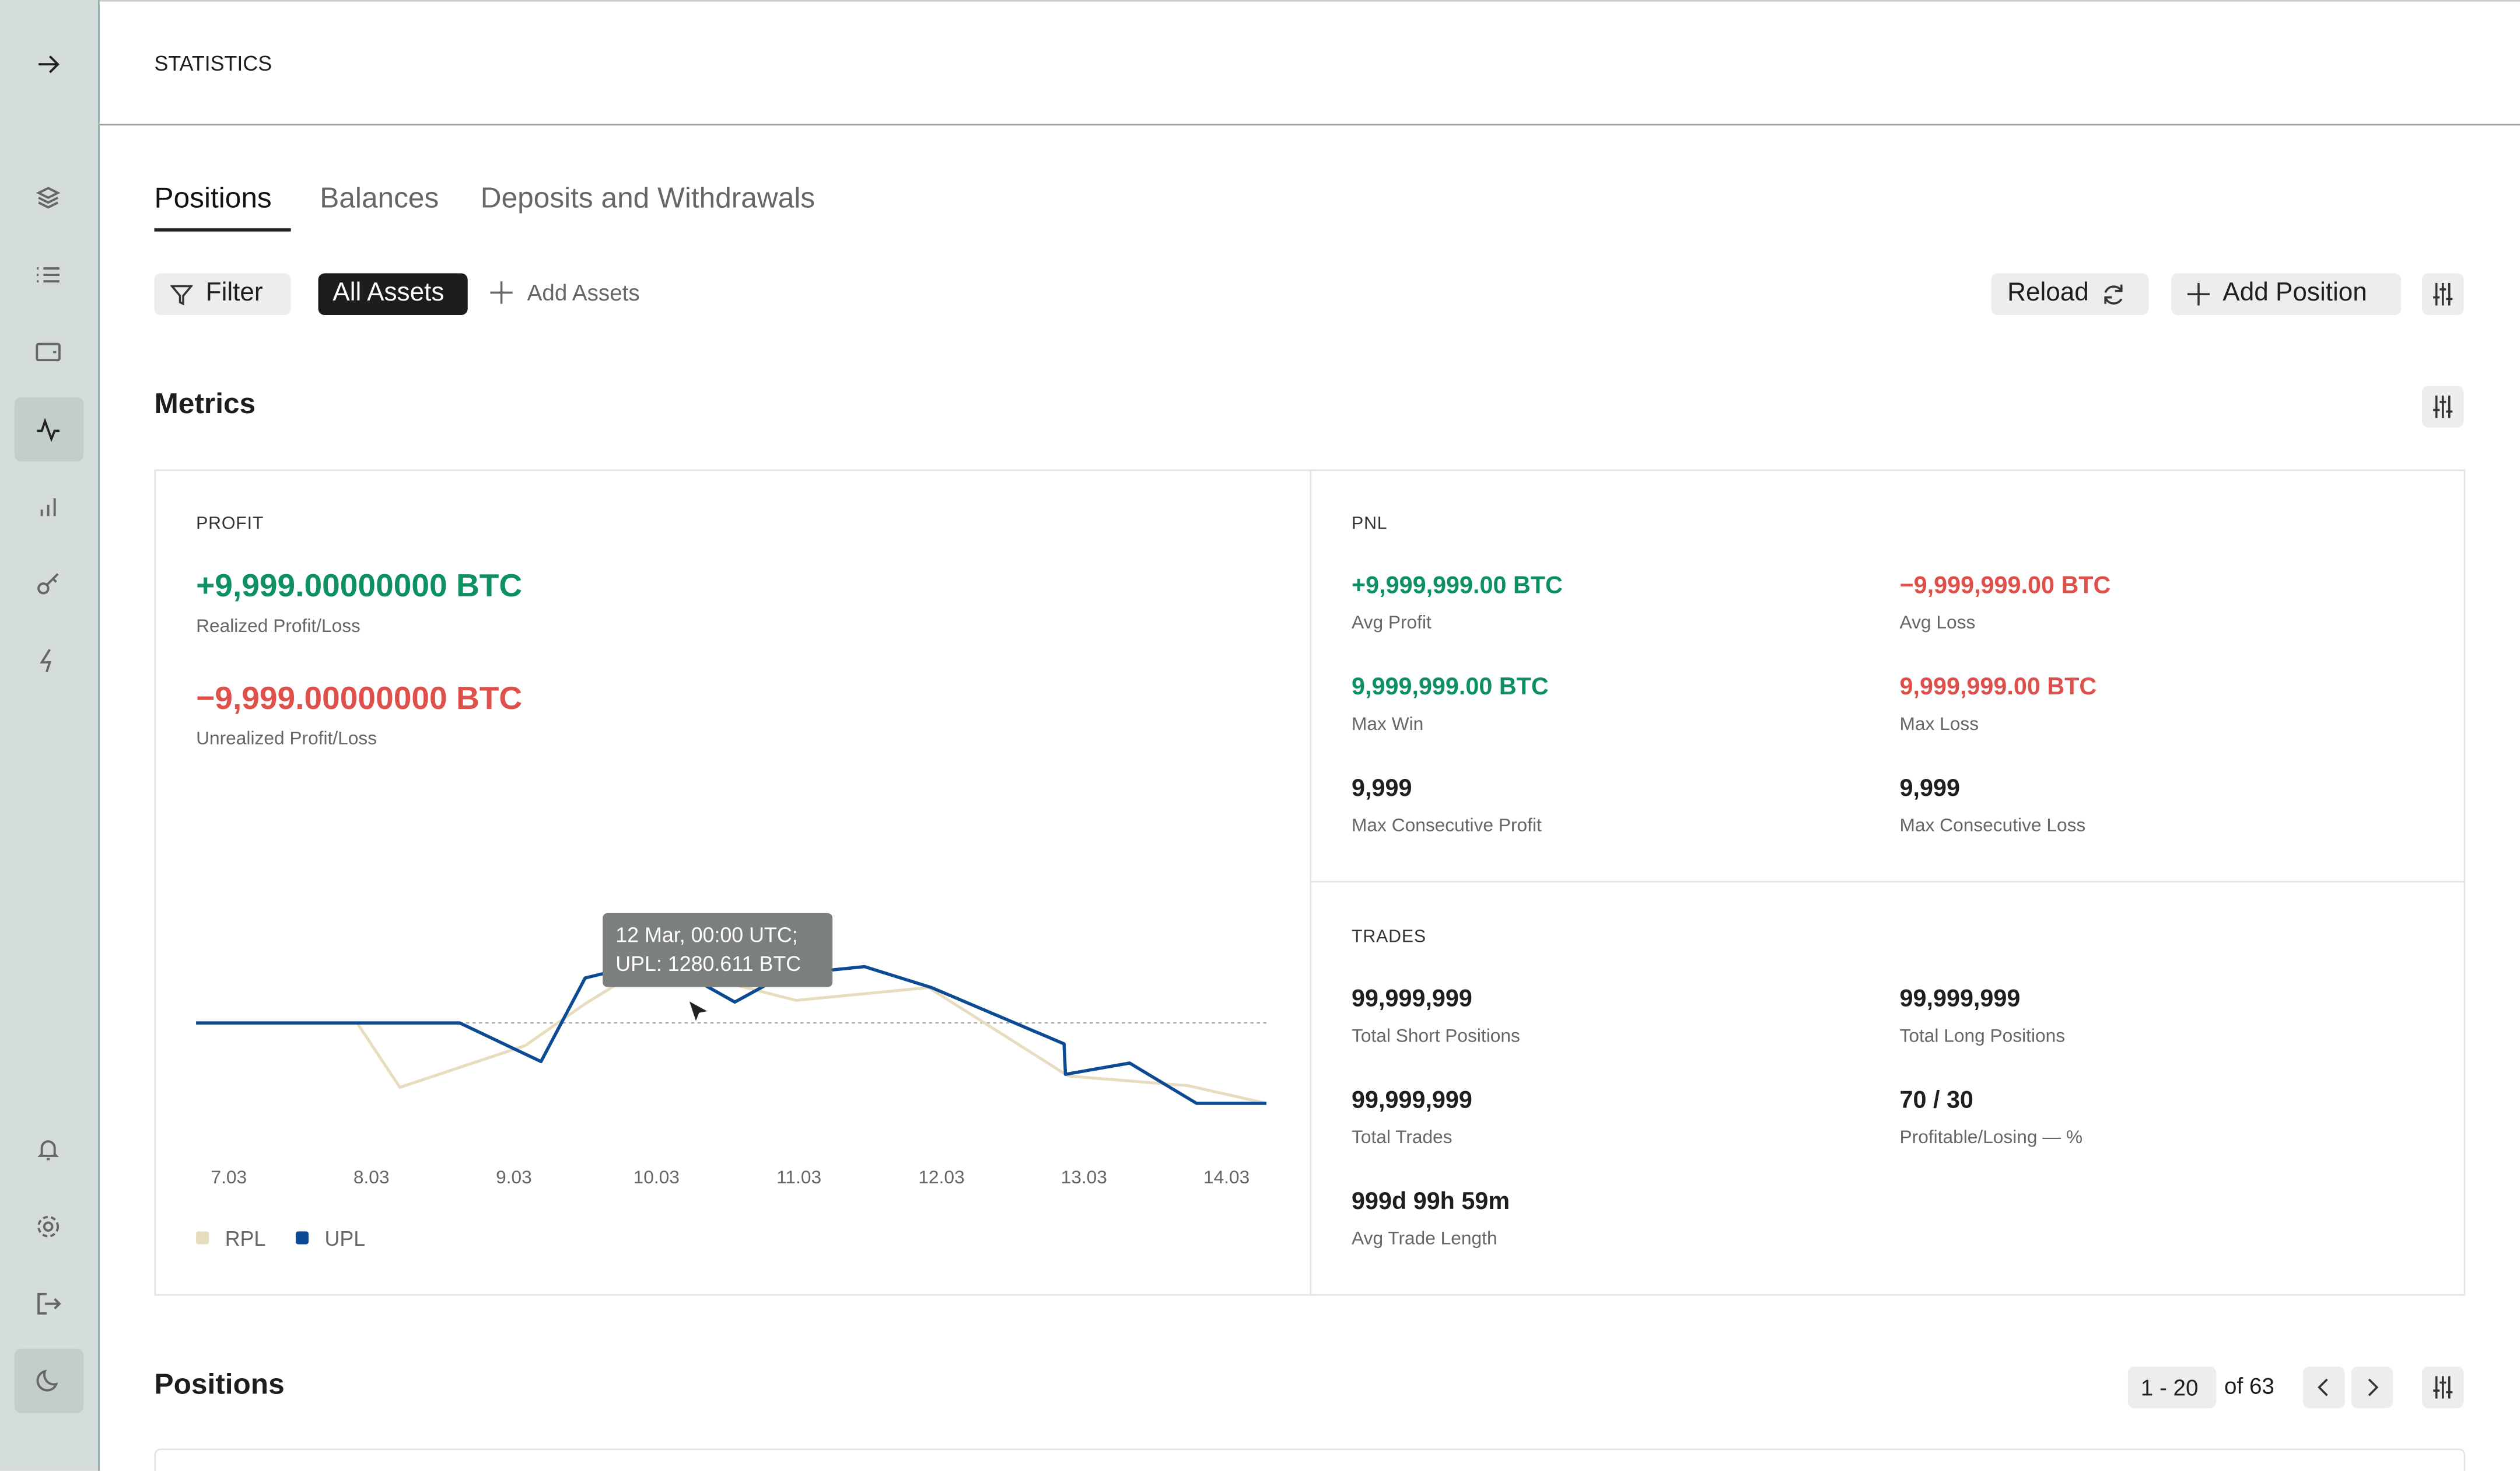 Image resolution: width=2520 pixels, height=1471 pixels. Describe the element at coordinates (2005, 586) in the screenshot. I see `metric-value: −9,999,999.00 BTC` at that location.